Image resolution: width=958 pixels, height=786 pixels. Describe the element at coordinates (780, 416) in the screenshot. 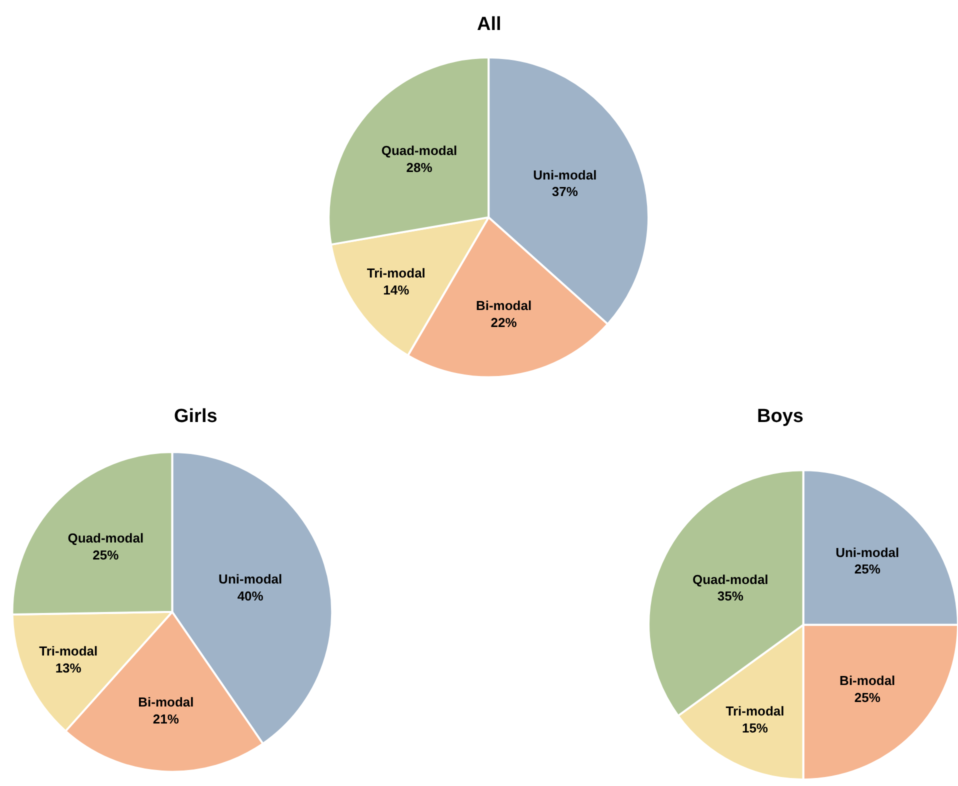

I see `chart-title: Boys` at that location.